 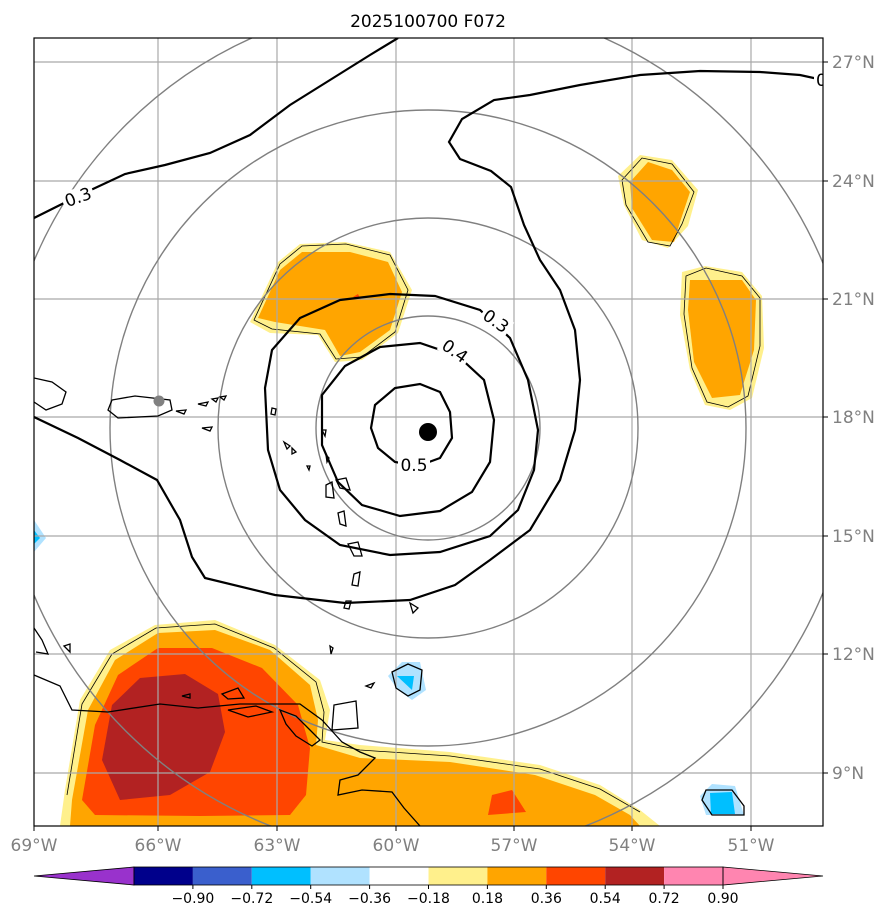 What do you see at coordinates (632, 846) in the screenshot?
I see `lon-label: 54°W` at bounding box center [632, 846].